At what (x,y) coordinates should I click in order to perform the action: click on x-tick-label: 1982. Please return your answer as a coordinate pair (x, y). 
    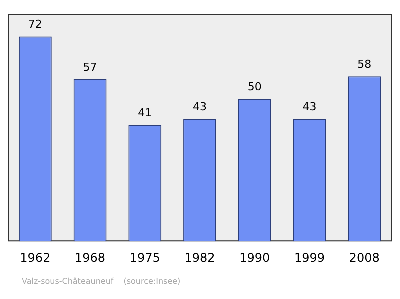
    Looking at the image, I should click on (200, 257).